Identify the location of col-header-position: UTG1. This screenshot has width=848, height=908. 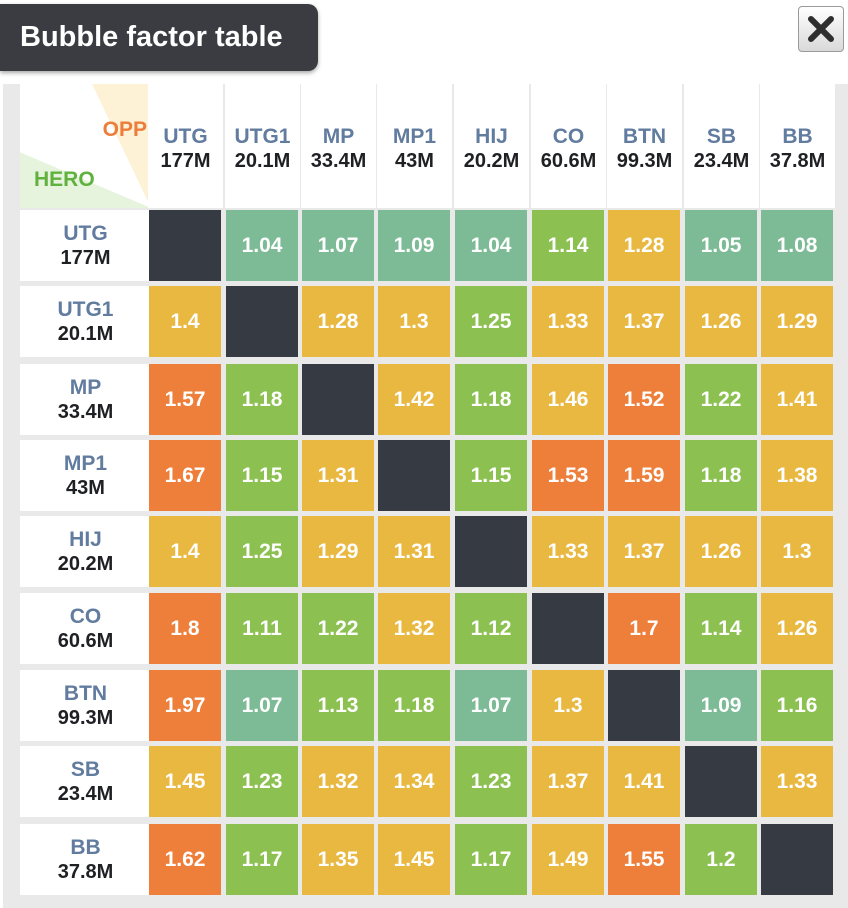
(262, 136).